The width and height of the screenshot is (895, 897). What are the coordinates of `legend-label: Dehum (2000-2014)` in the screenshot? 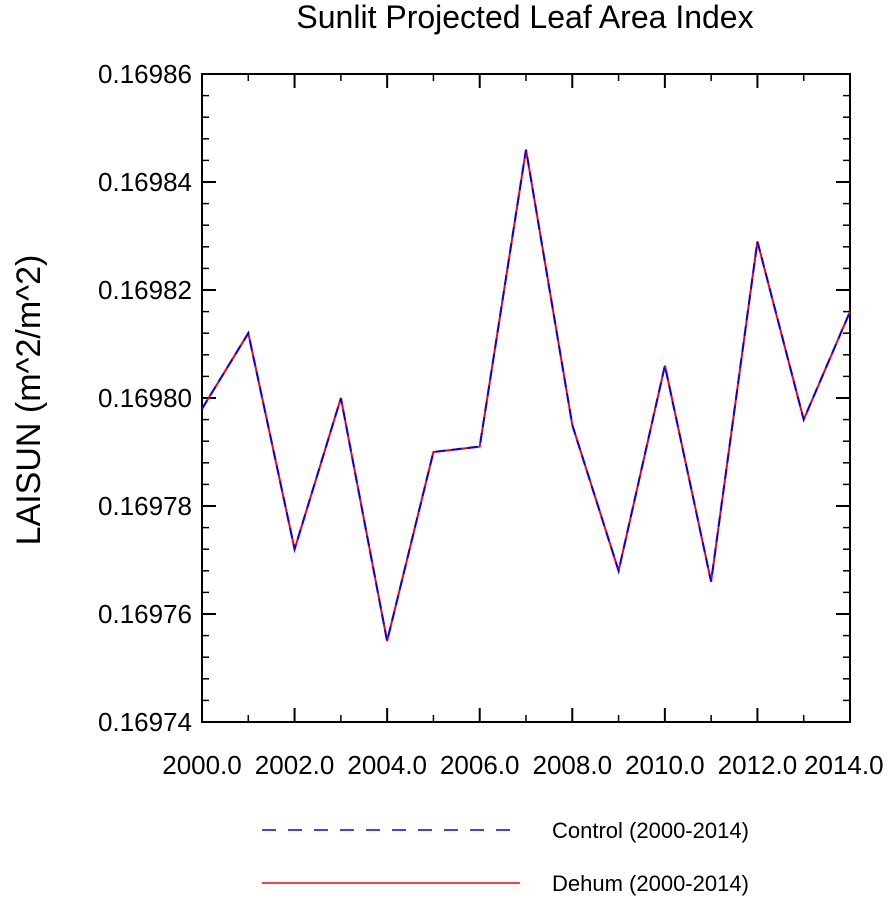 It's located at (650, 883).